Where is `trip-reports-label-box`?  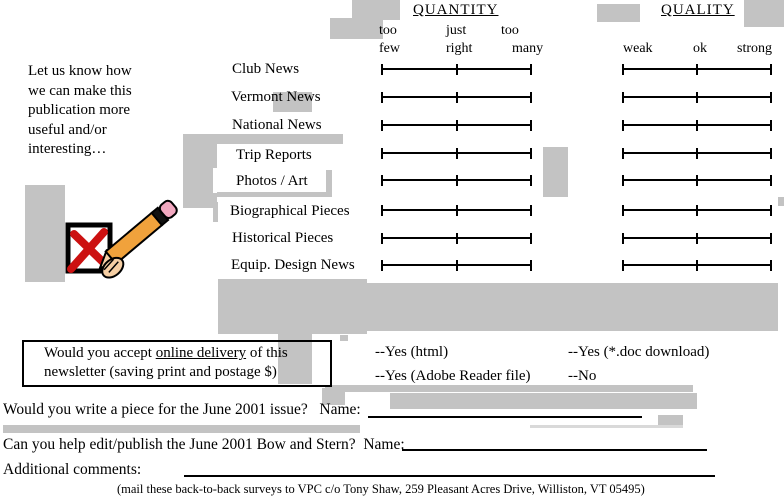
trip-reports-label-box is located at coordinates (270, 157).